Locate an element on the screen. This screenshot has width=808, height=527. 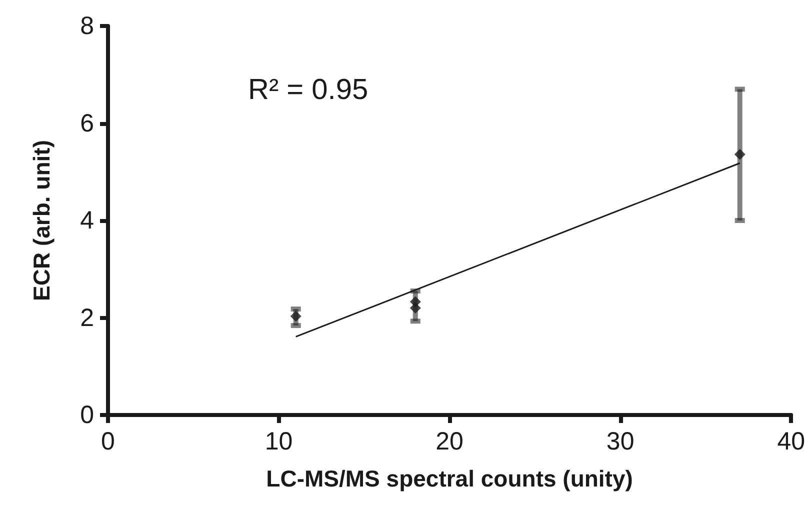
annotation: R² = 0.95 is located at coordinates (308, 90).